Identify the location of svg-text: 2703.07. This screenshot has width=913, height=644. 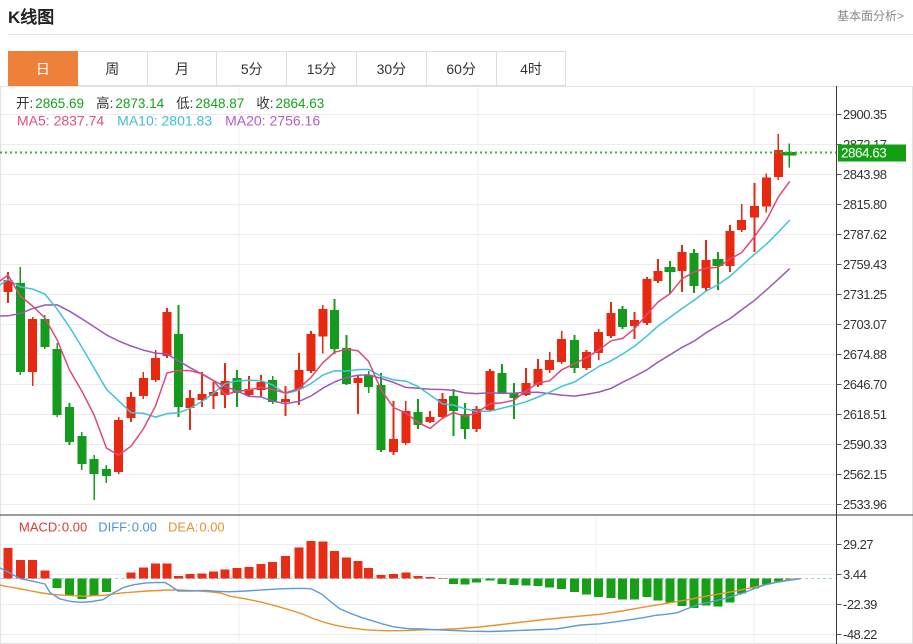
(865, 324).